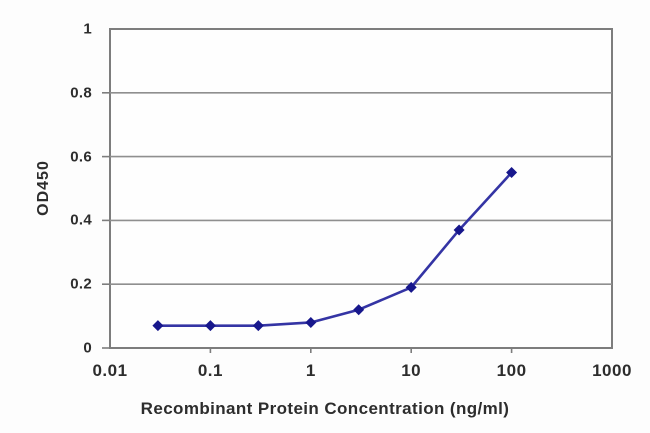 This screenshot has width=650, height=433. I want to click on x-tick-label: 0.1, so click(210, 370).